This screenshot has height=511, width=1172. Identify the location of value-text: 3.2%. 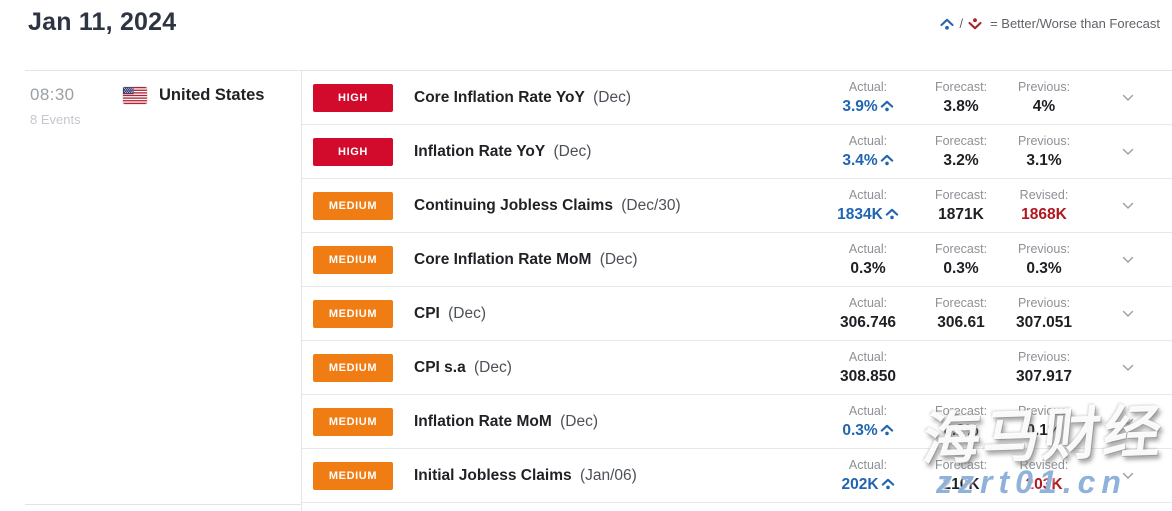
(961, 160).